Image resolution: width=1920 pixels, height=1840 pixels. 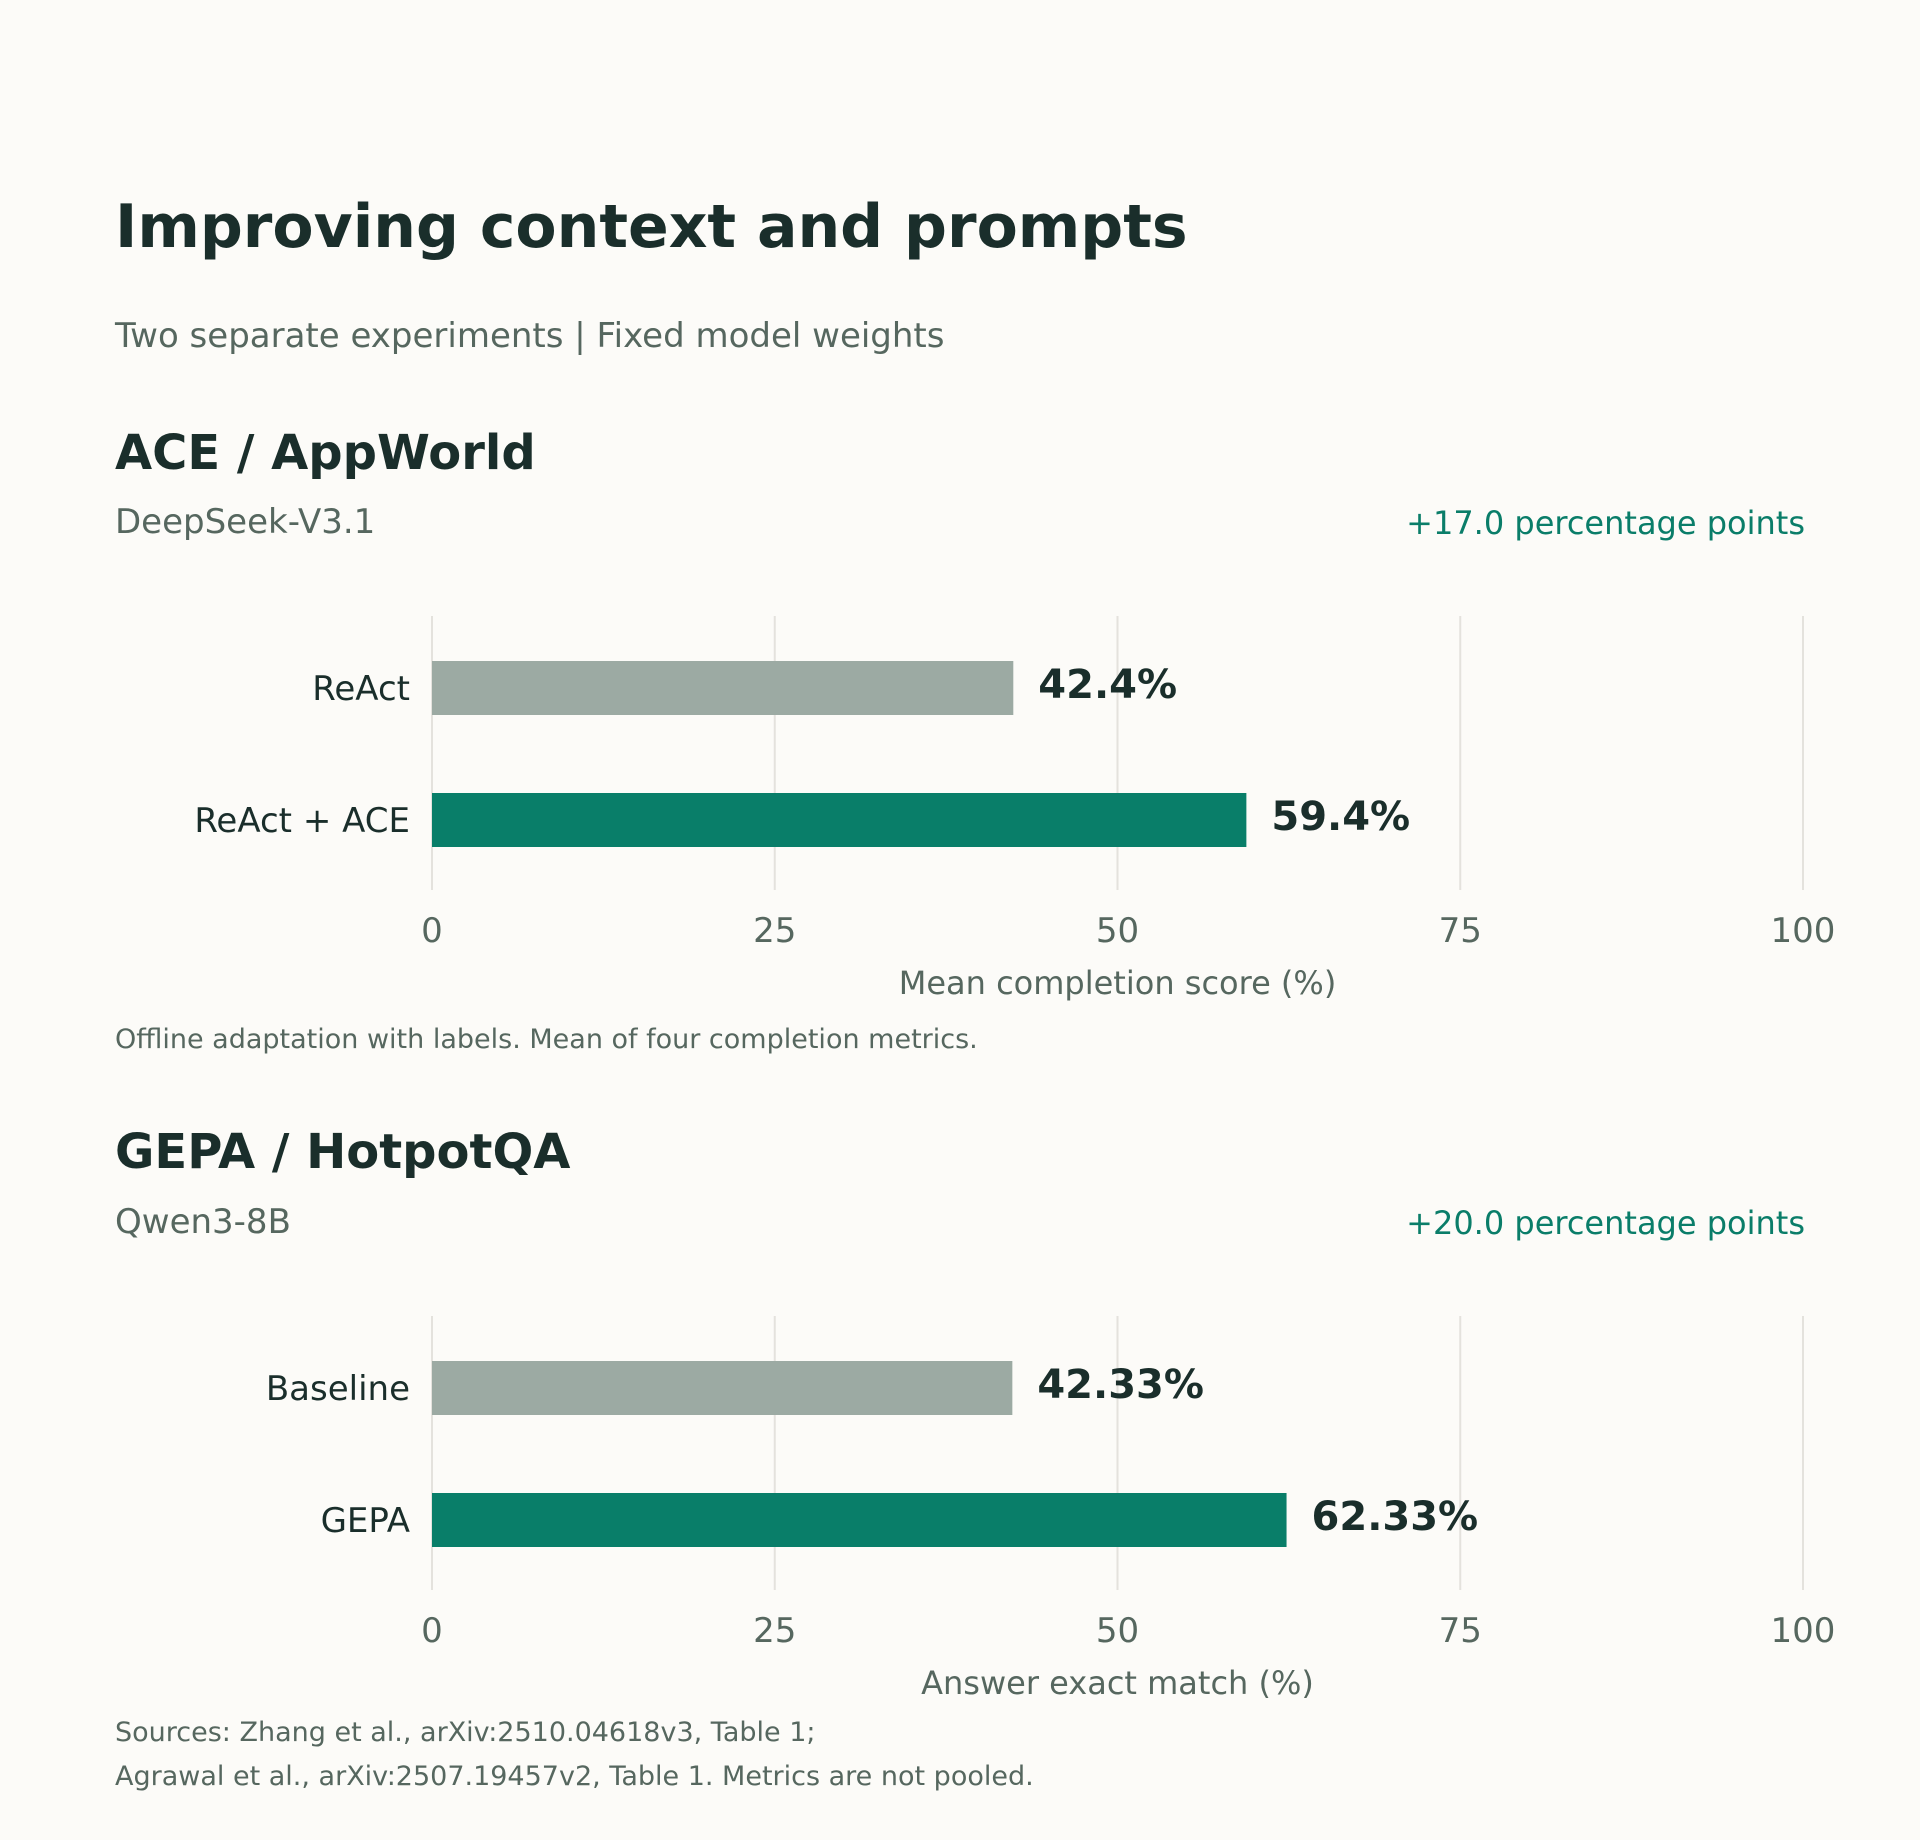 I want to click on panel-1-delta: +17.0 percentage points, so click(x=1605, y=523).